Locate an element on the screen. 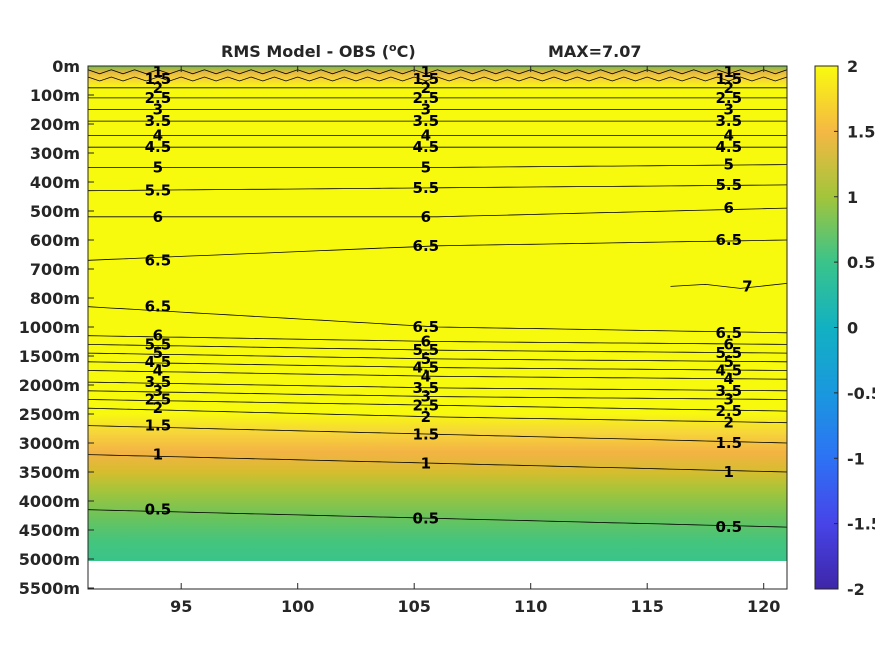 The height and width of the screenshot is (656, 875). colorbar-tick-label: 2 is located at coordinates (852, 66).